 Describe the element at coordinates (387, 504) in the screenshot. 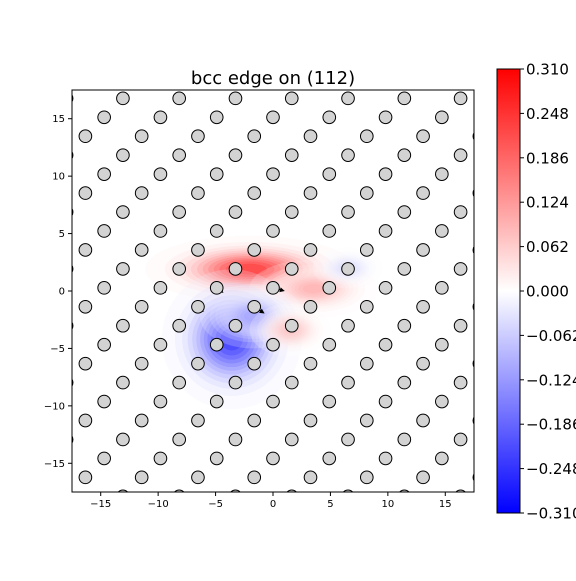

I see `x-tick-label: 10` at that location.